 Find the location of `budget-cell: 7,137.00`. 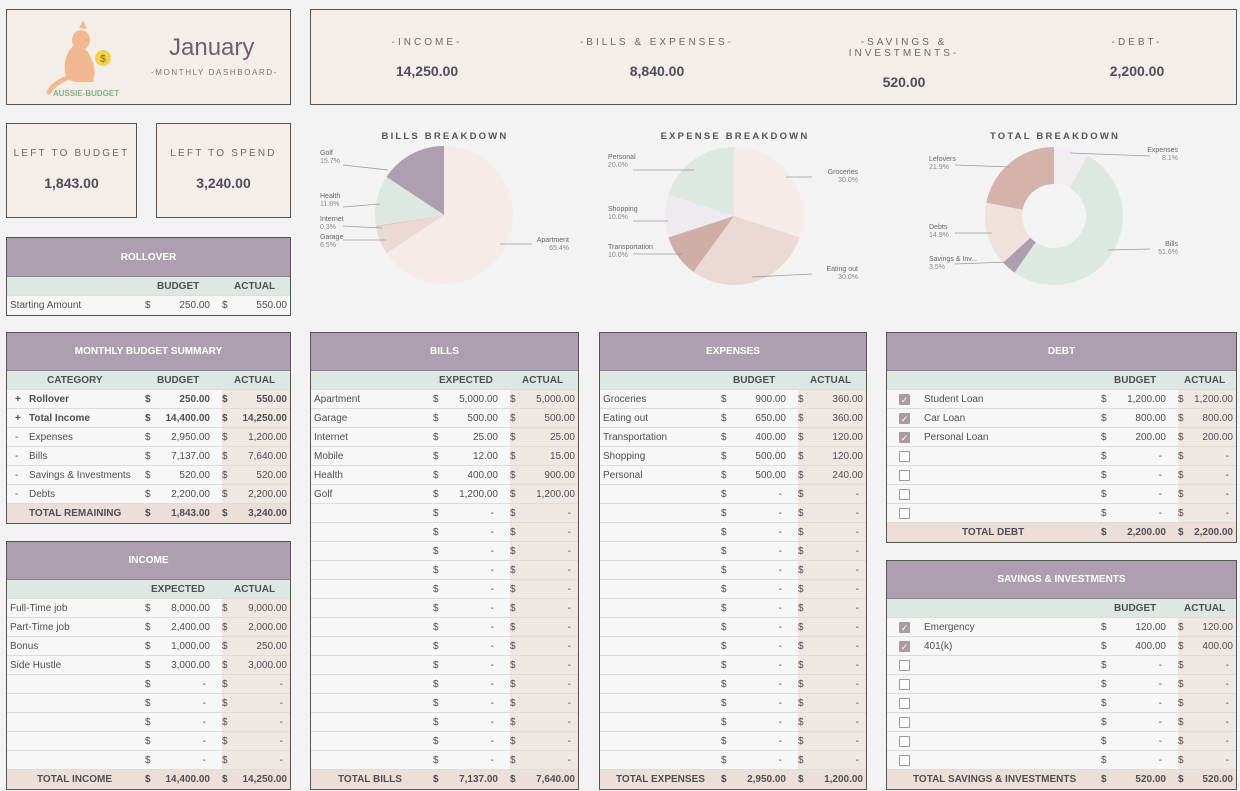

budget-cell: 7,137.00 is located at coordinates (190, 456).